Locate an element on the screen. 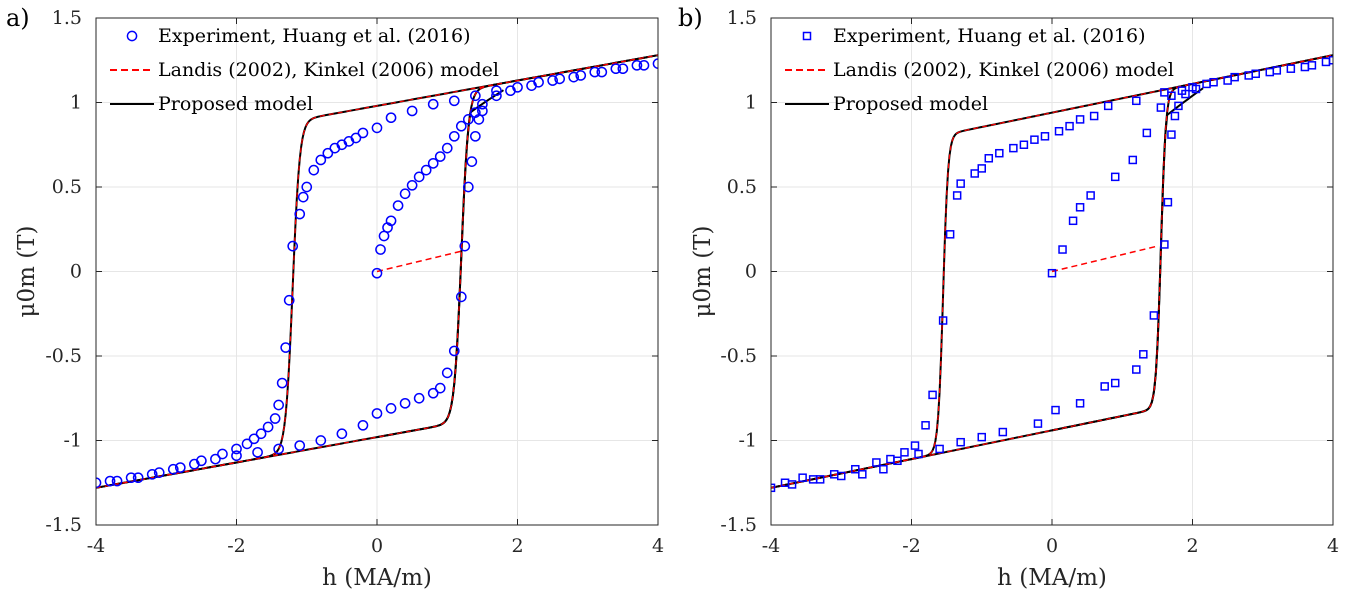 The height and width of the screenshot is (602, 1364). x-tick-label: -2 is located at coordinates (236, 546).